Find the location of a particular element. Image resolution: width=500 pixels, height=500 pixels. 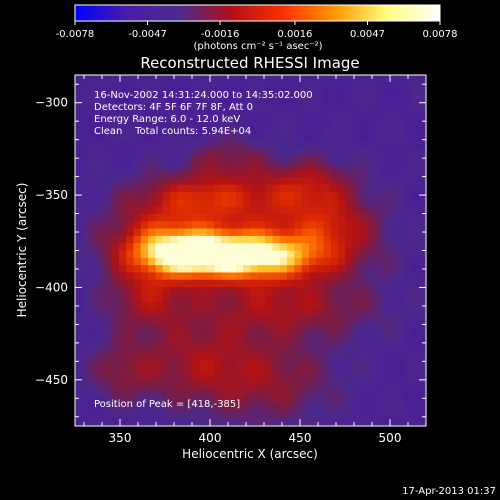

x-tick-label: 500 is located at coordinates (390, 438).